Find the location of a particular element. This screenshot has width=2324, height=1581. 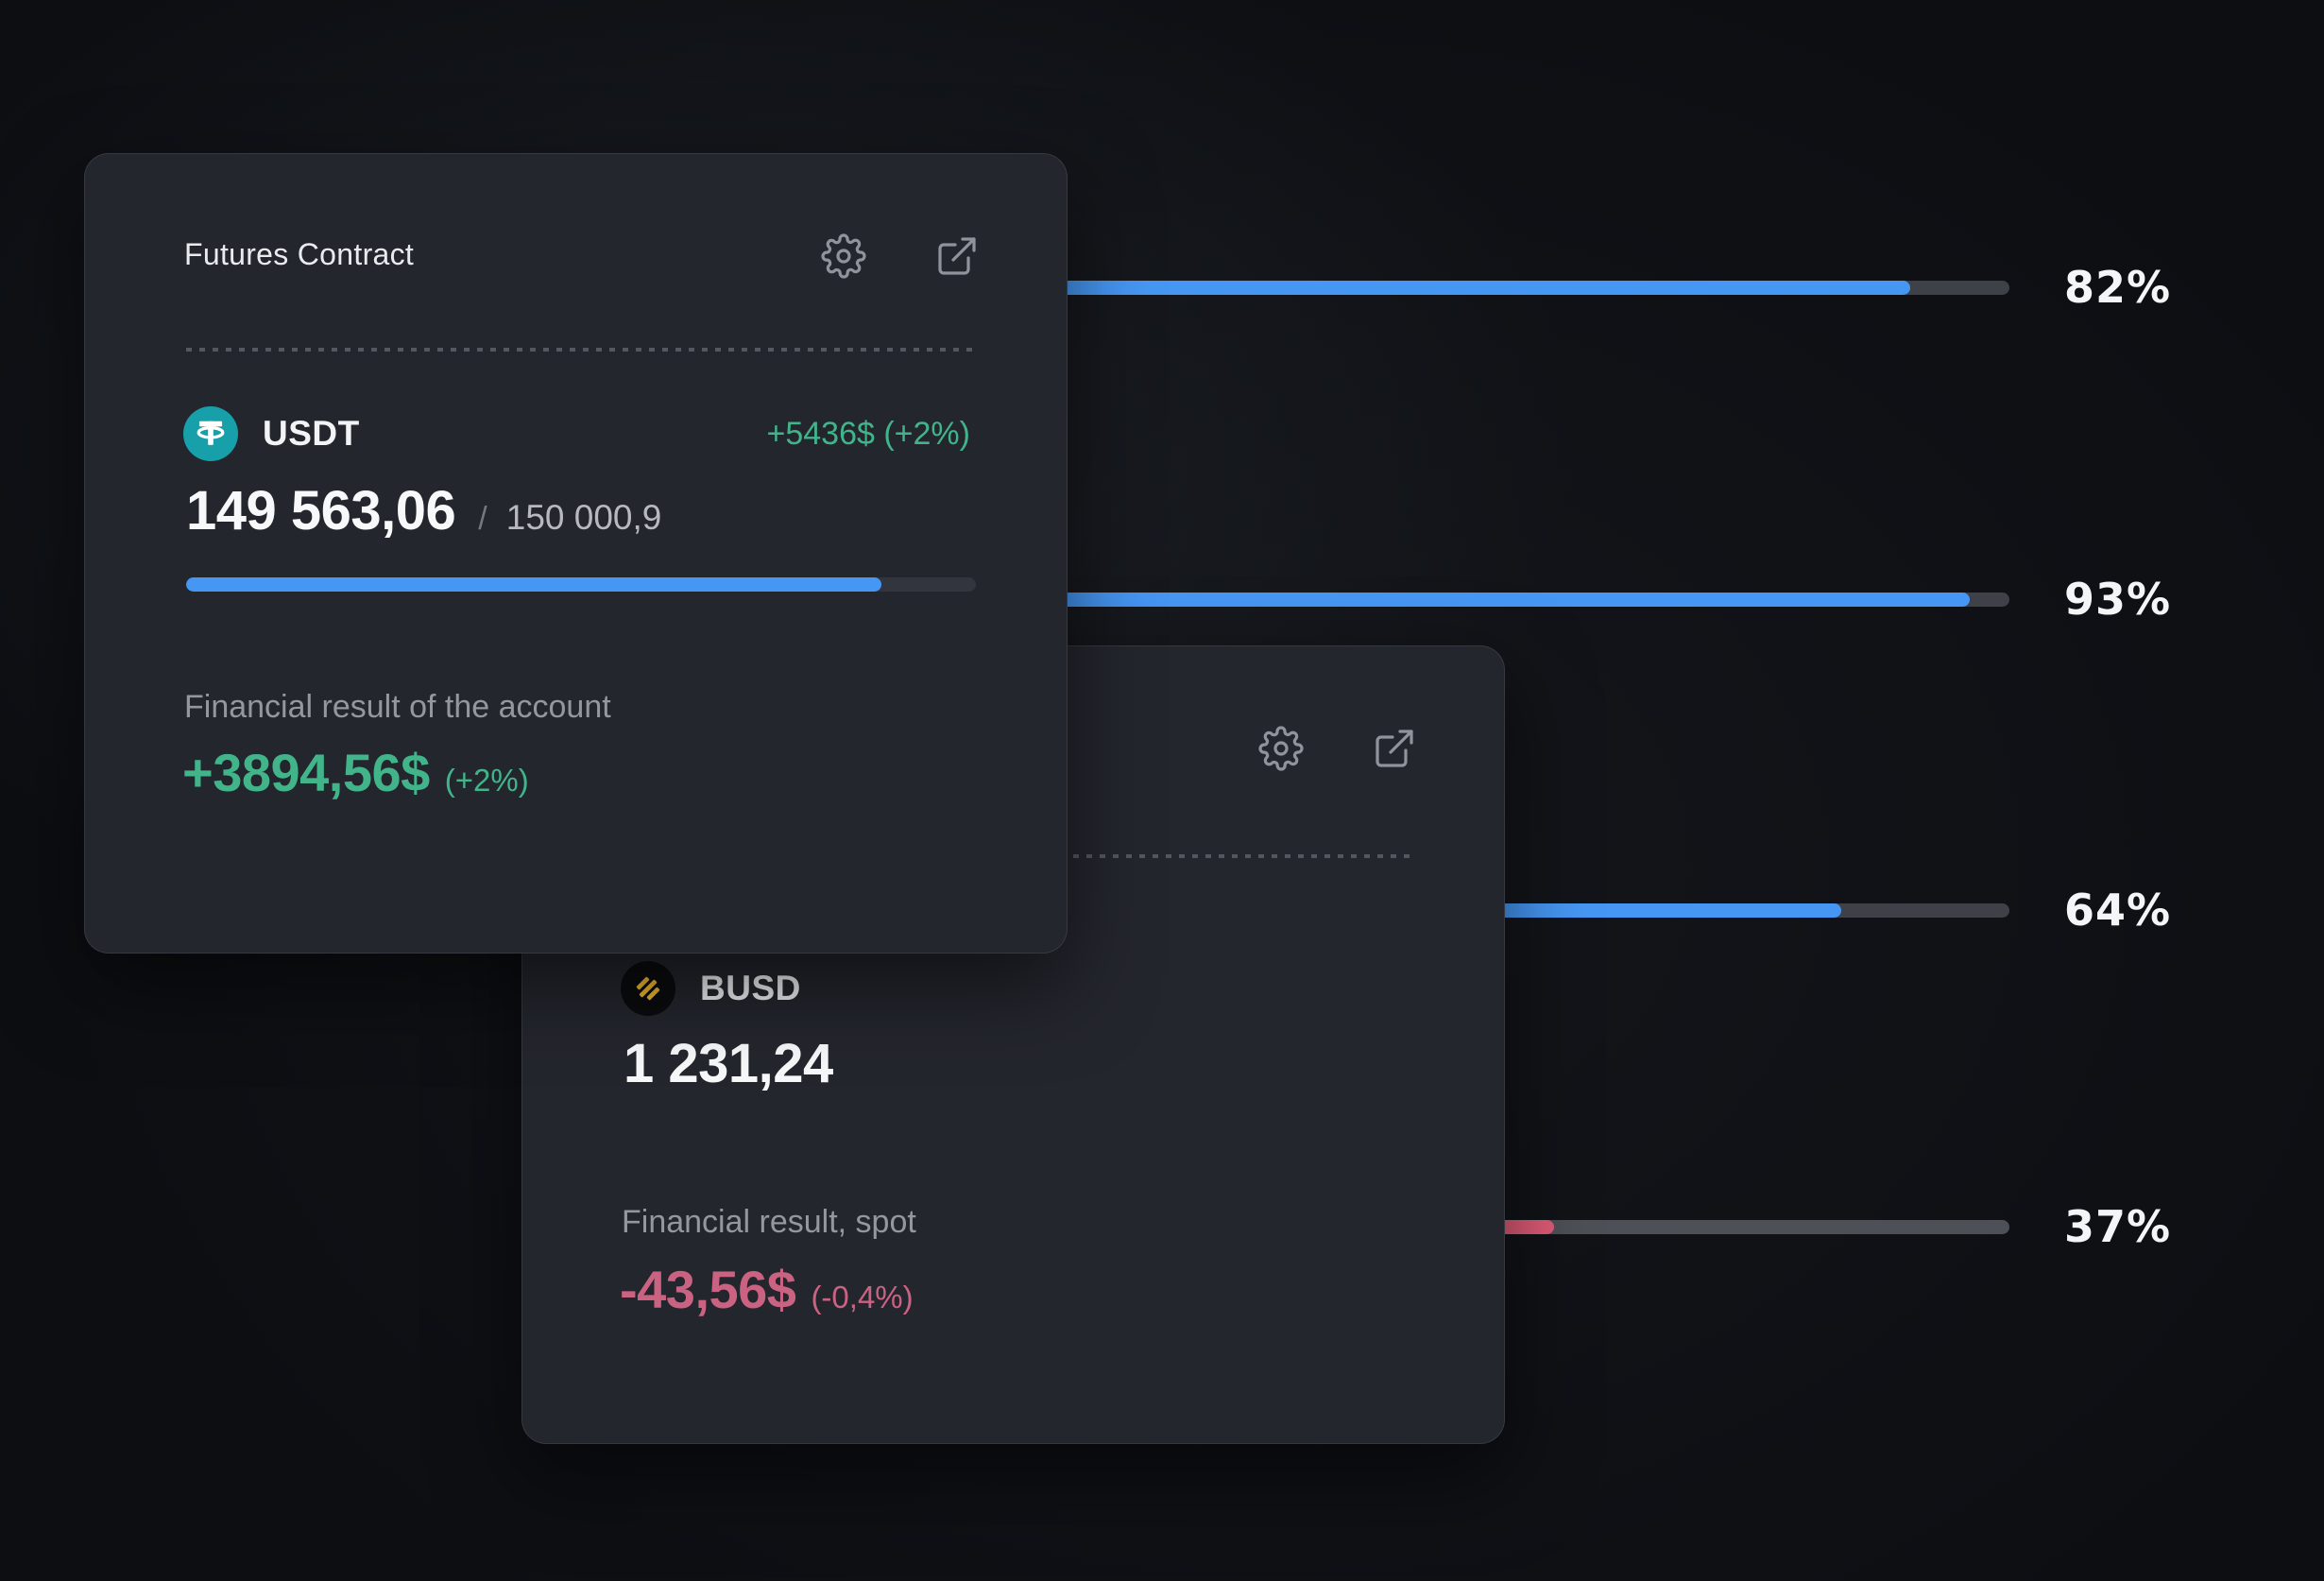

asset-row: USDT +5436$ (+2%) is located at coordinates (576, 433).